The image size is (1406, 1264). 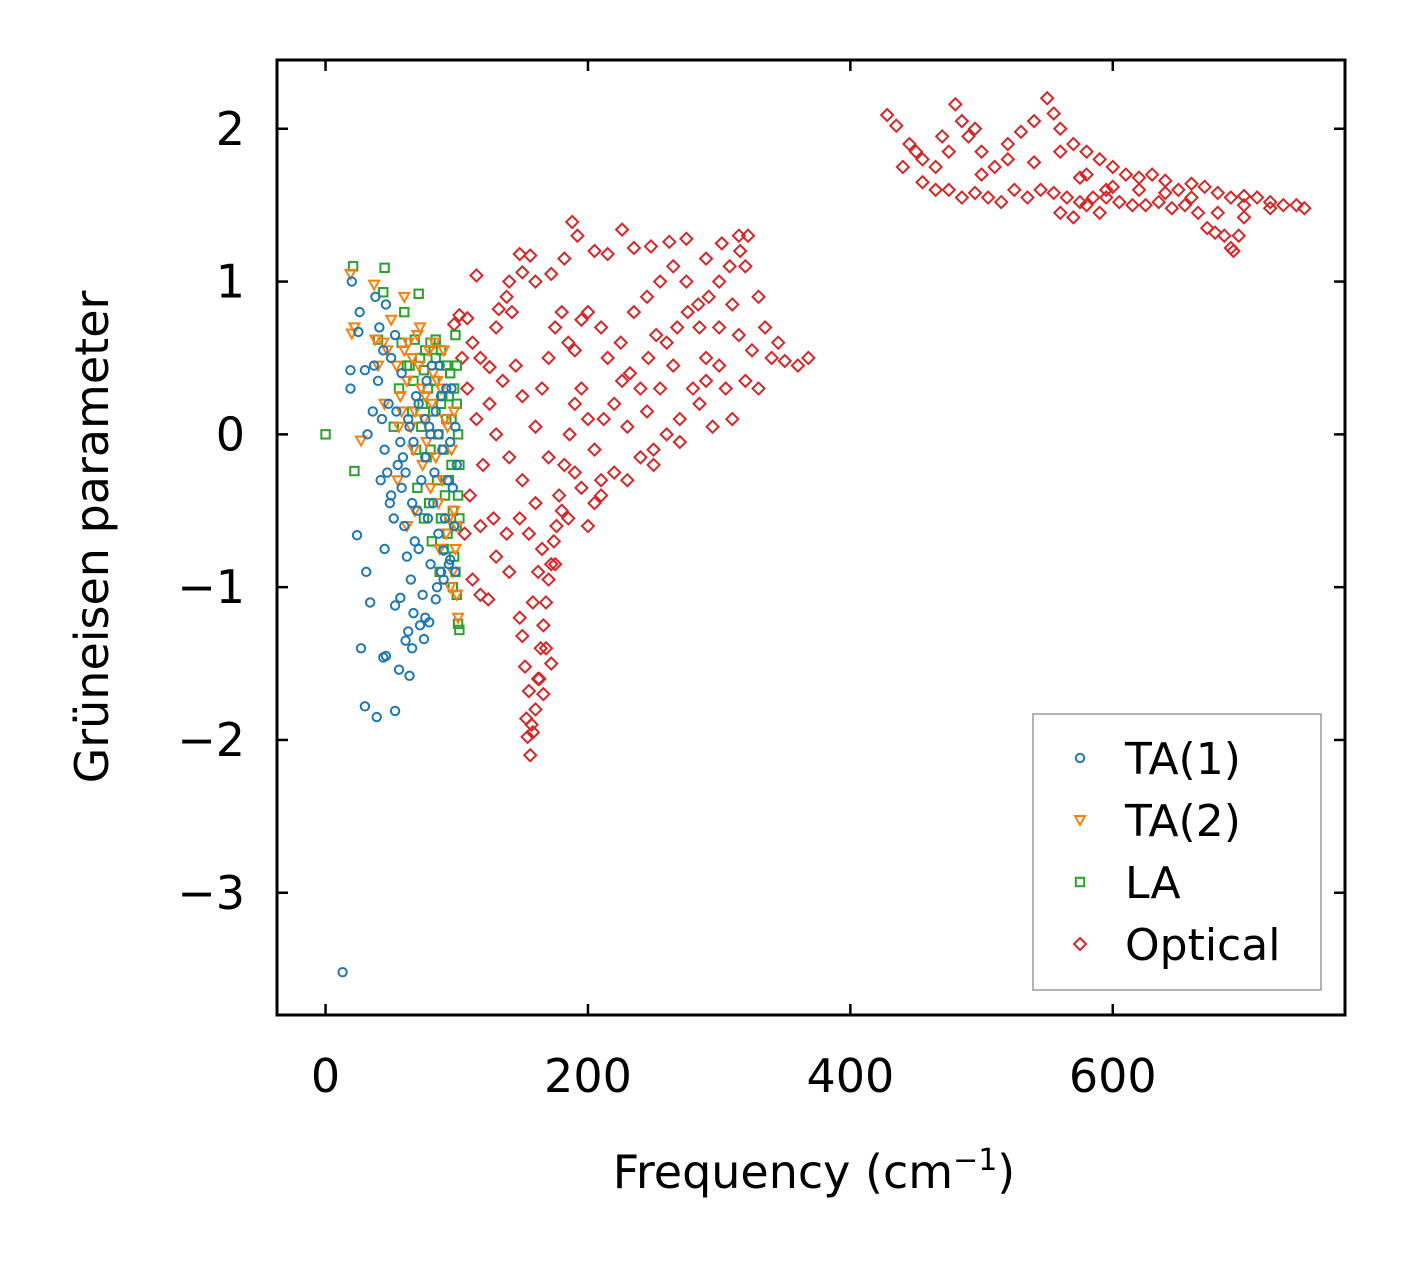 What do you see at coordinates (230, 434) in the screenshot?
I see `y-tick-label: 0` at bounding box center [230, 434].